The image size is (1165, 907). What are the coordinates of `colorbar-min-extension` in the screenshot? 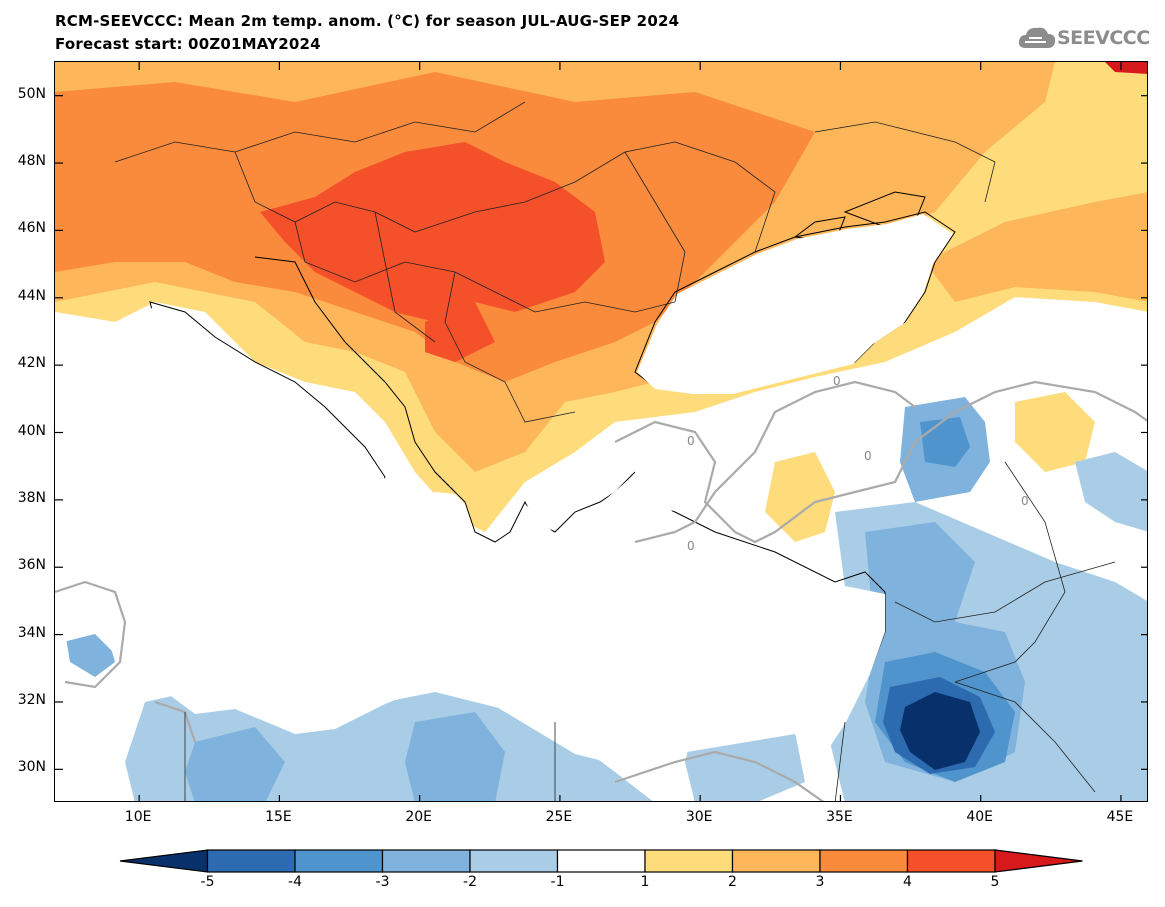 It's located at (164, 861).